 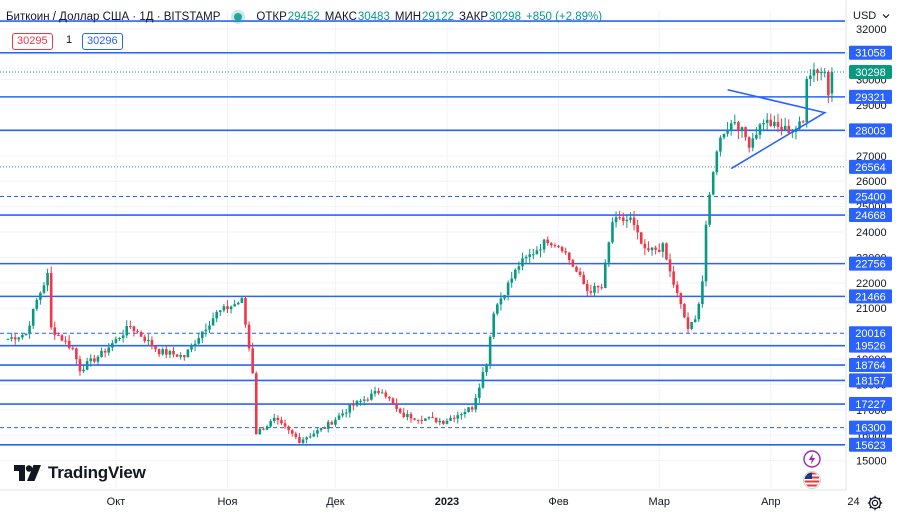 What do you see at coordinates (870, 216) in the screenshot?
I see `svg-text: 24668` at bounding box center [870, 216].